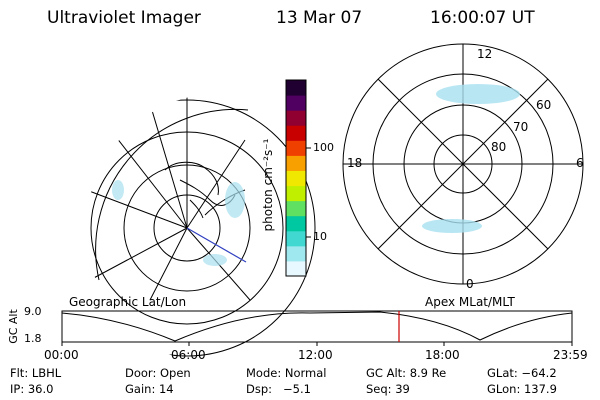 Image resolution: width=600 pixels, height=400 pixels. What do you see at coordinates (485, 54) in the screenshot?
I see `mlt-label-12: 12` at bounding box center [485, 54].